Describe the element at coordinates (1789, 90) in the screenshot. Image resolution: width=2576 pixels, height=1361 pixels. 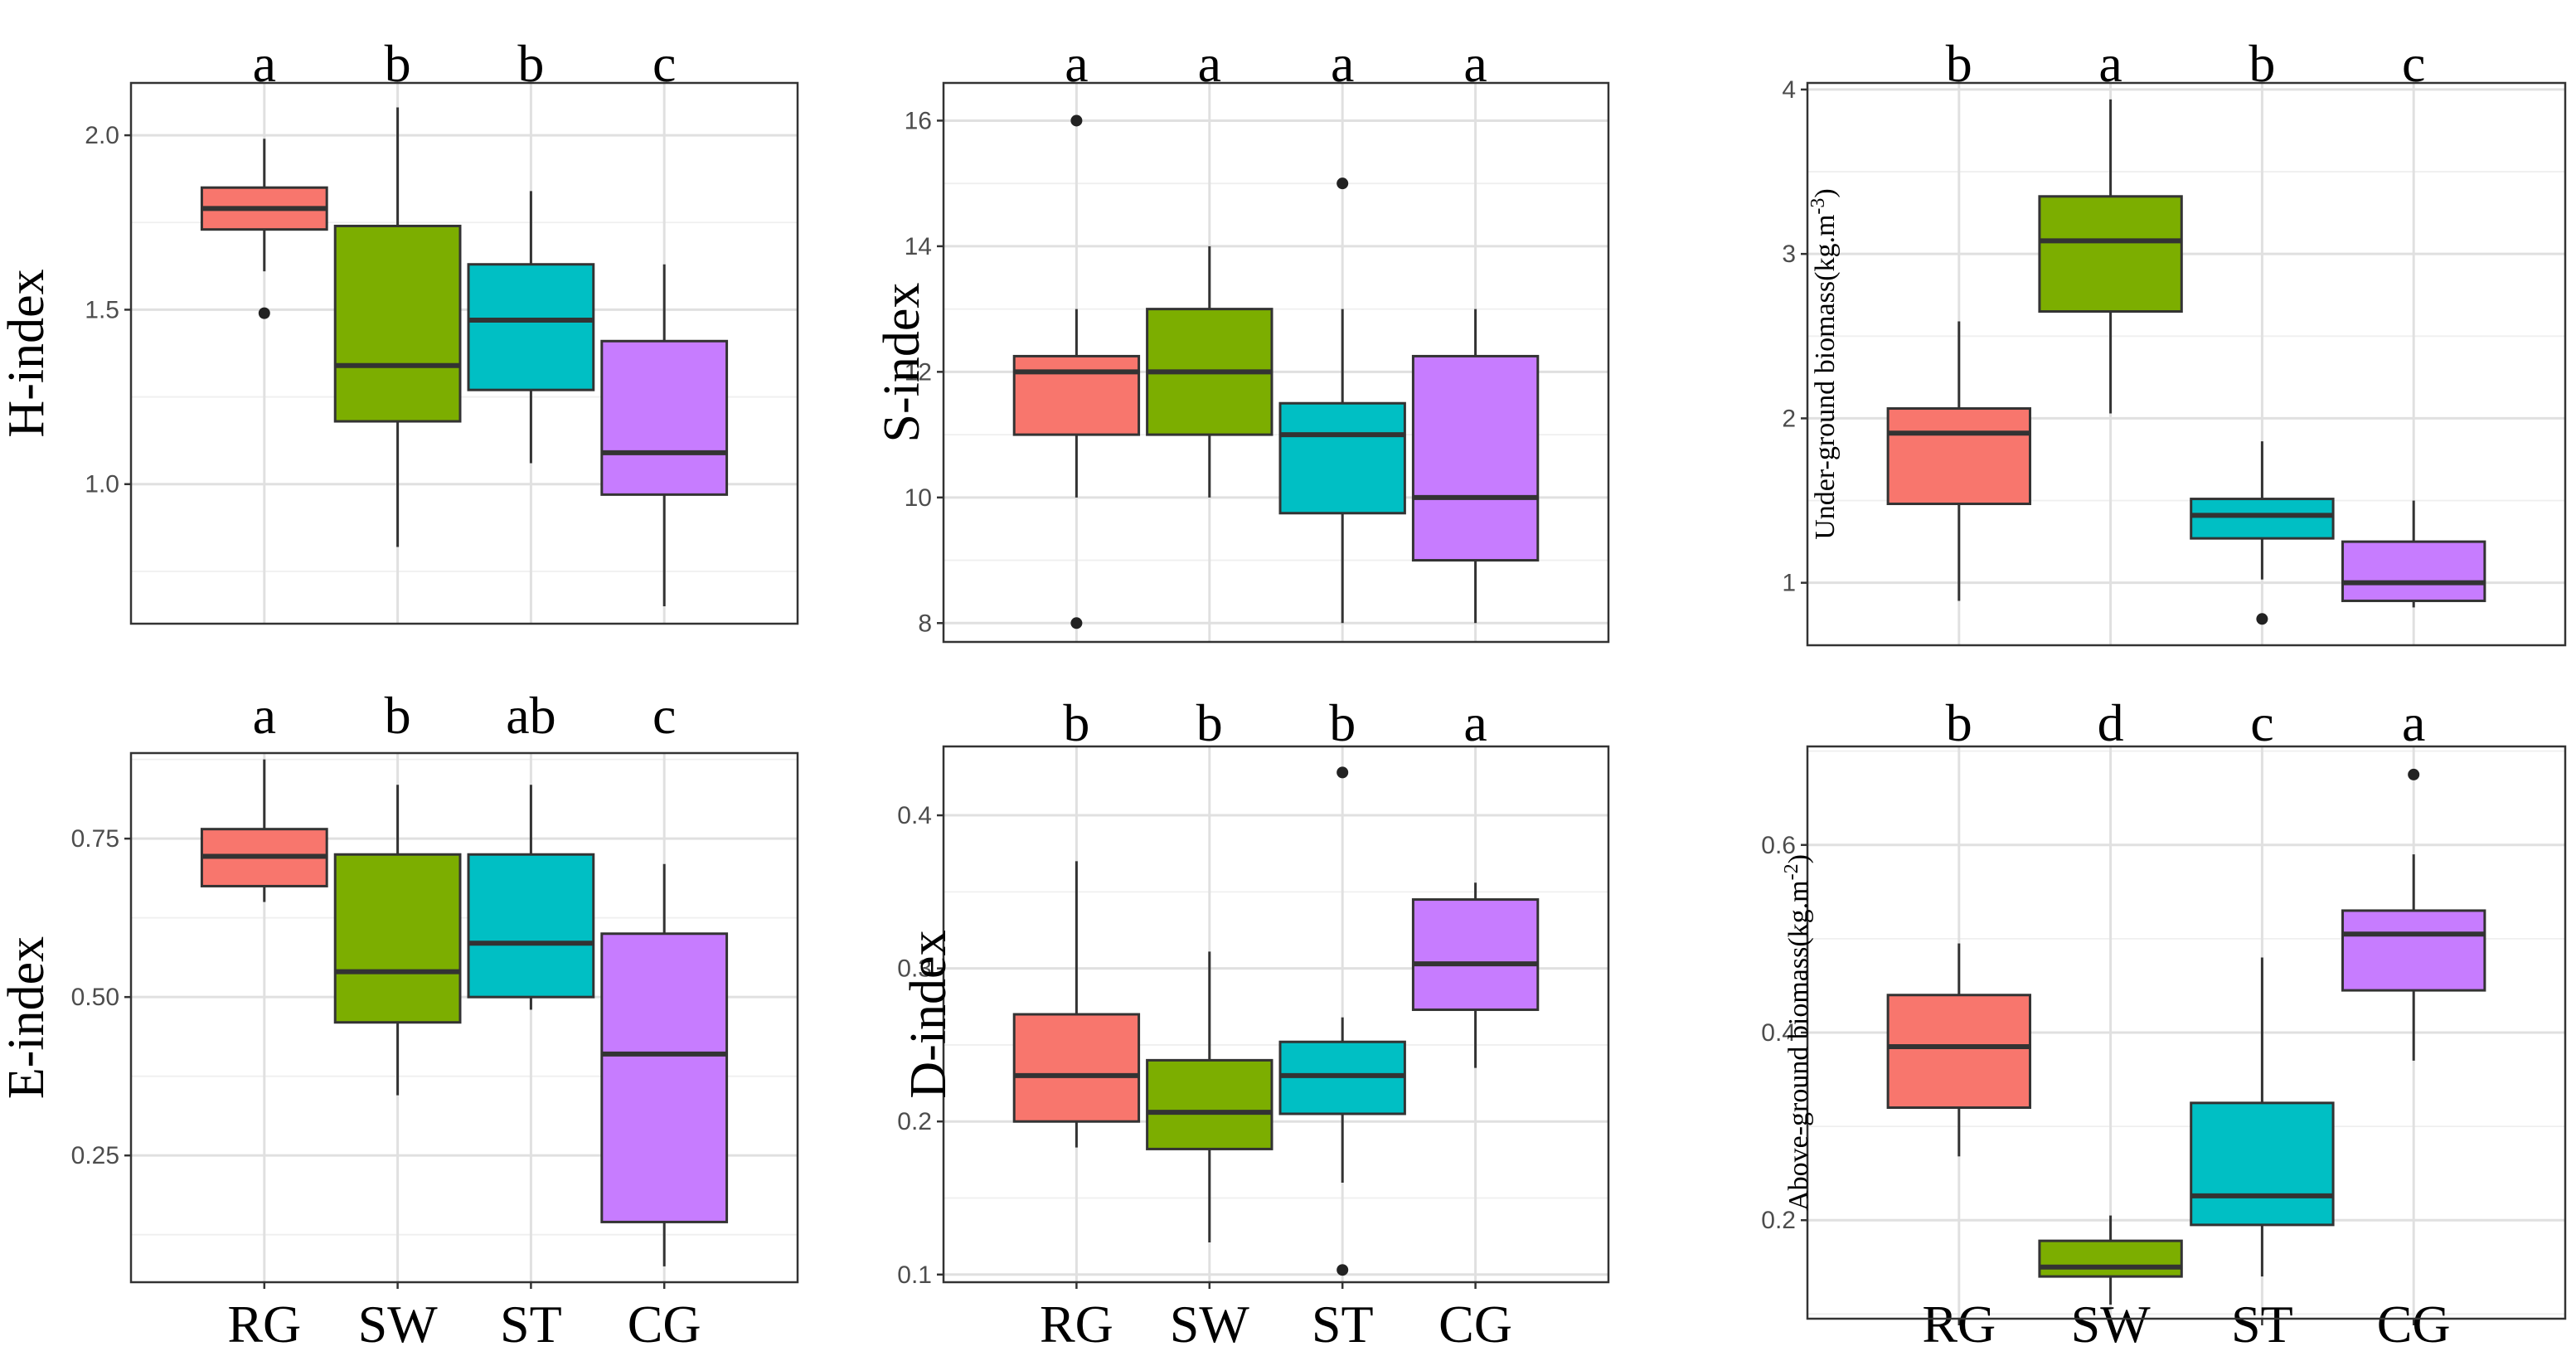
I see `y-tick-label: 4` at that location.